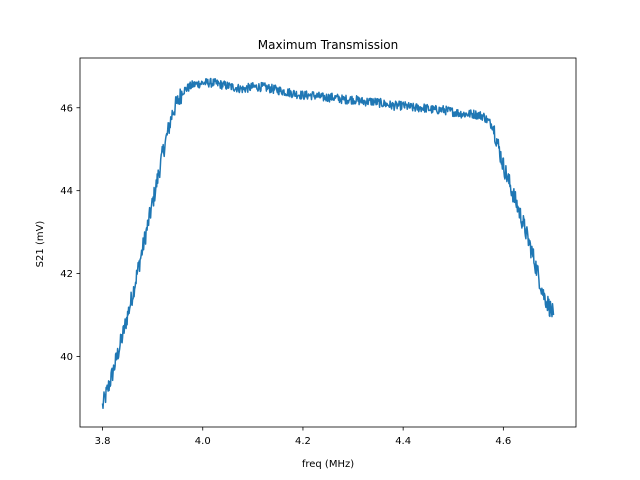 This screenshot has width=640, height=480. I want to click on y-tick-label: 46, so click(66, 108).